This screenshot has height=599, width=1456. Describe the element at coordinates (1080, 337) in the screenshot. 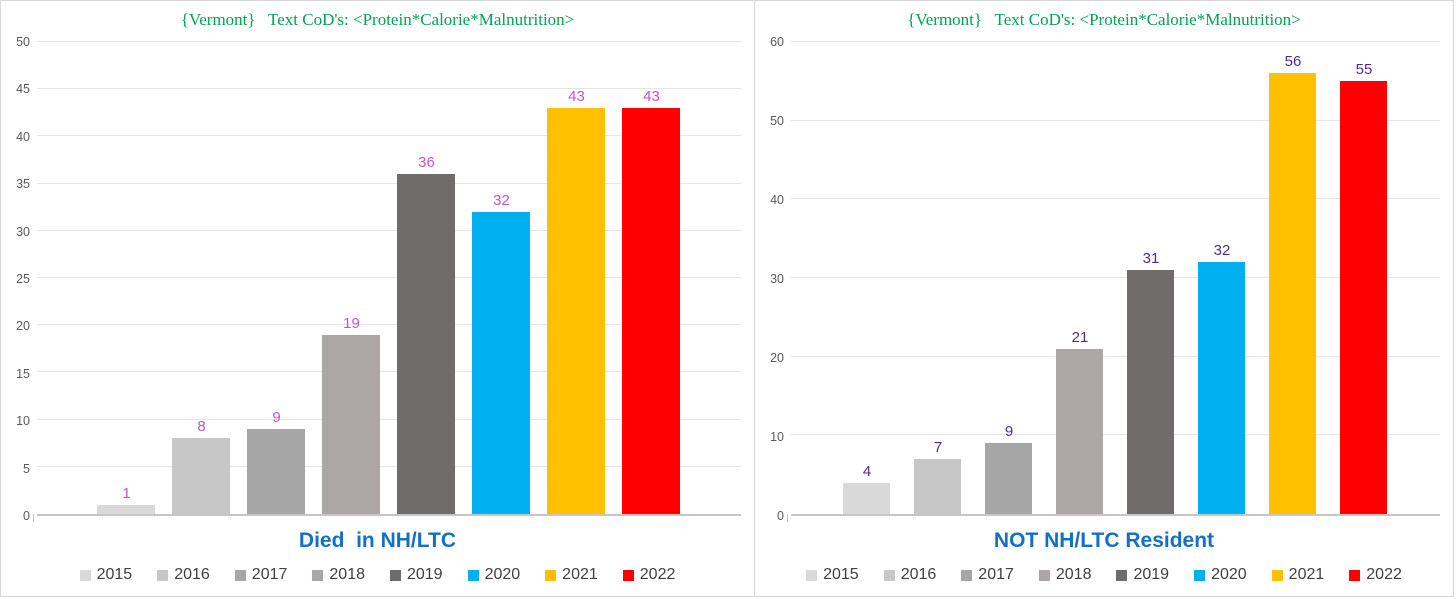

I see `bar-value-label: 21` at that location.